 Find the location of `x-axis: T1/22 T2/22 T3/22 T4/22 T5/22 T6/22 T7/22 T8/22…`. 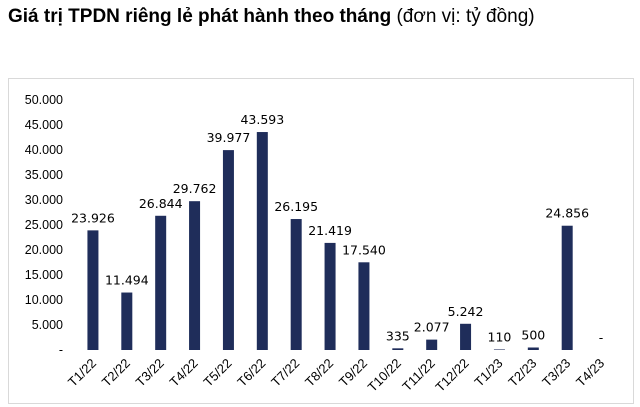

x-axis: T1/22 T2/22 T3/22 T4/22 T5/22 T6/22 T7/22 T8/22… is located at coordinates (336, 375).